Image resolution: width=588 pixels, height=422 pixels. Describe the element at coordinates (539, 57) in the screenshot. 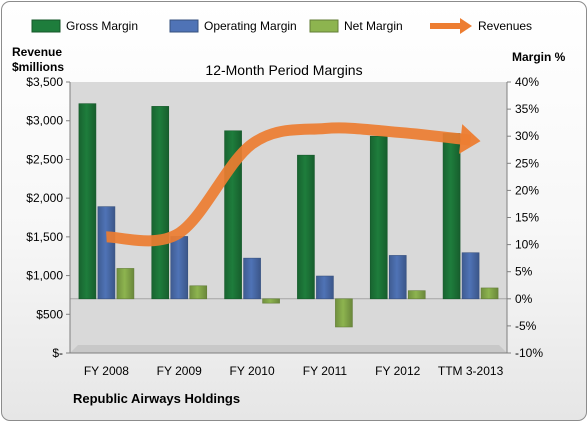

I see `right-axis-title: Margin %` at that location.